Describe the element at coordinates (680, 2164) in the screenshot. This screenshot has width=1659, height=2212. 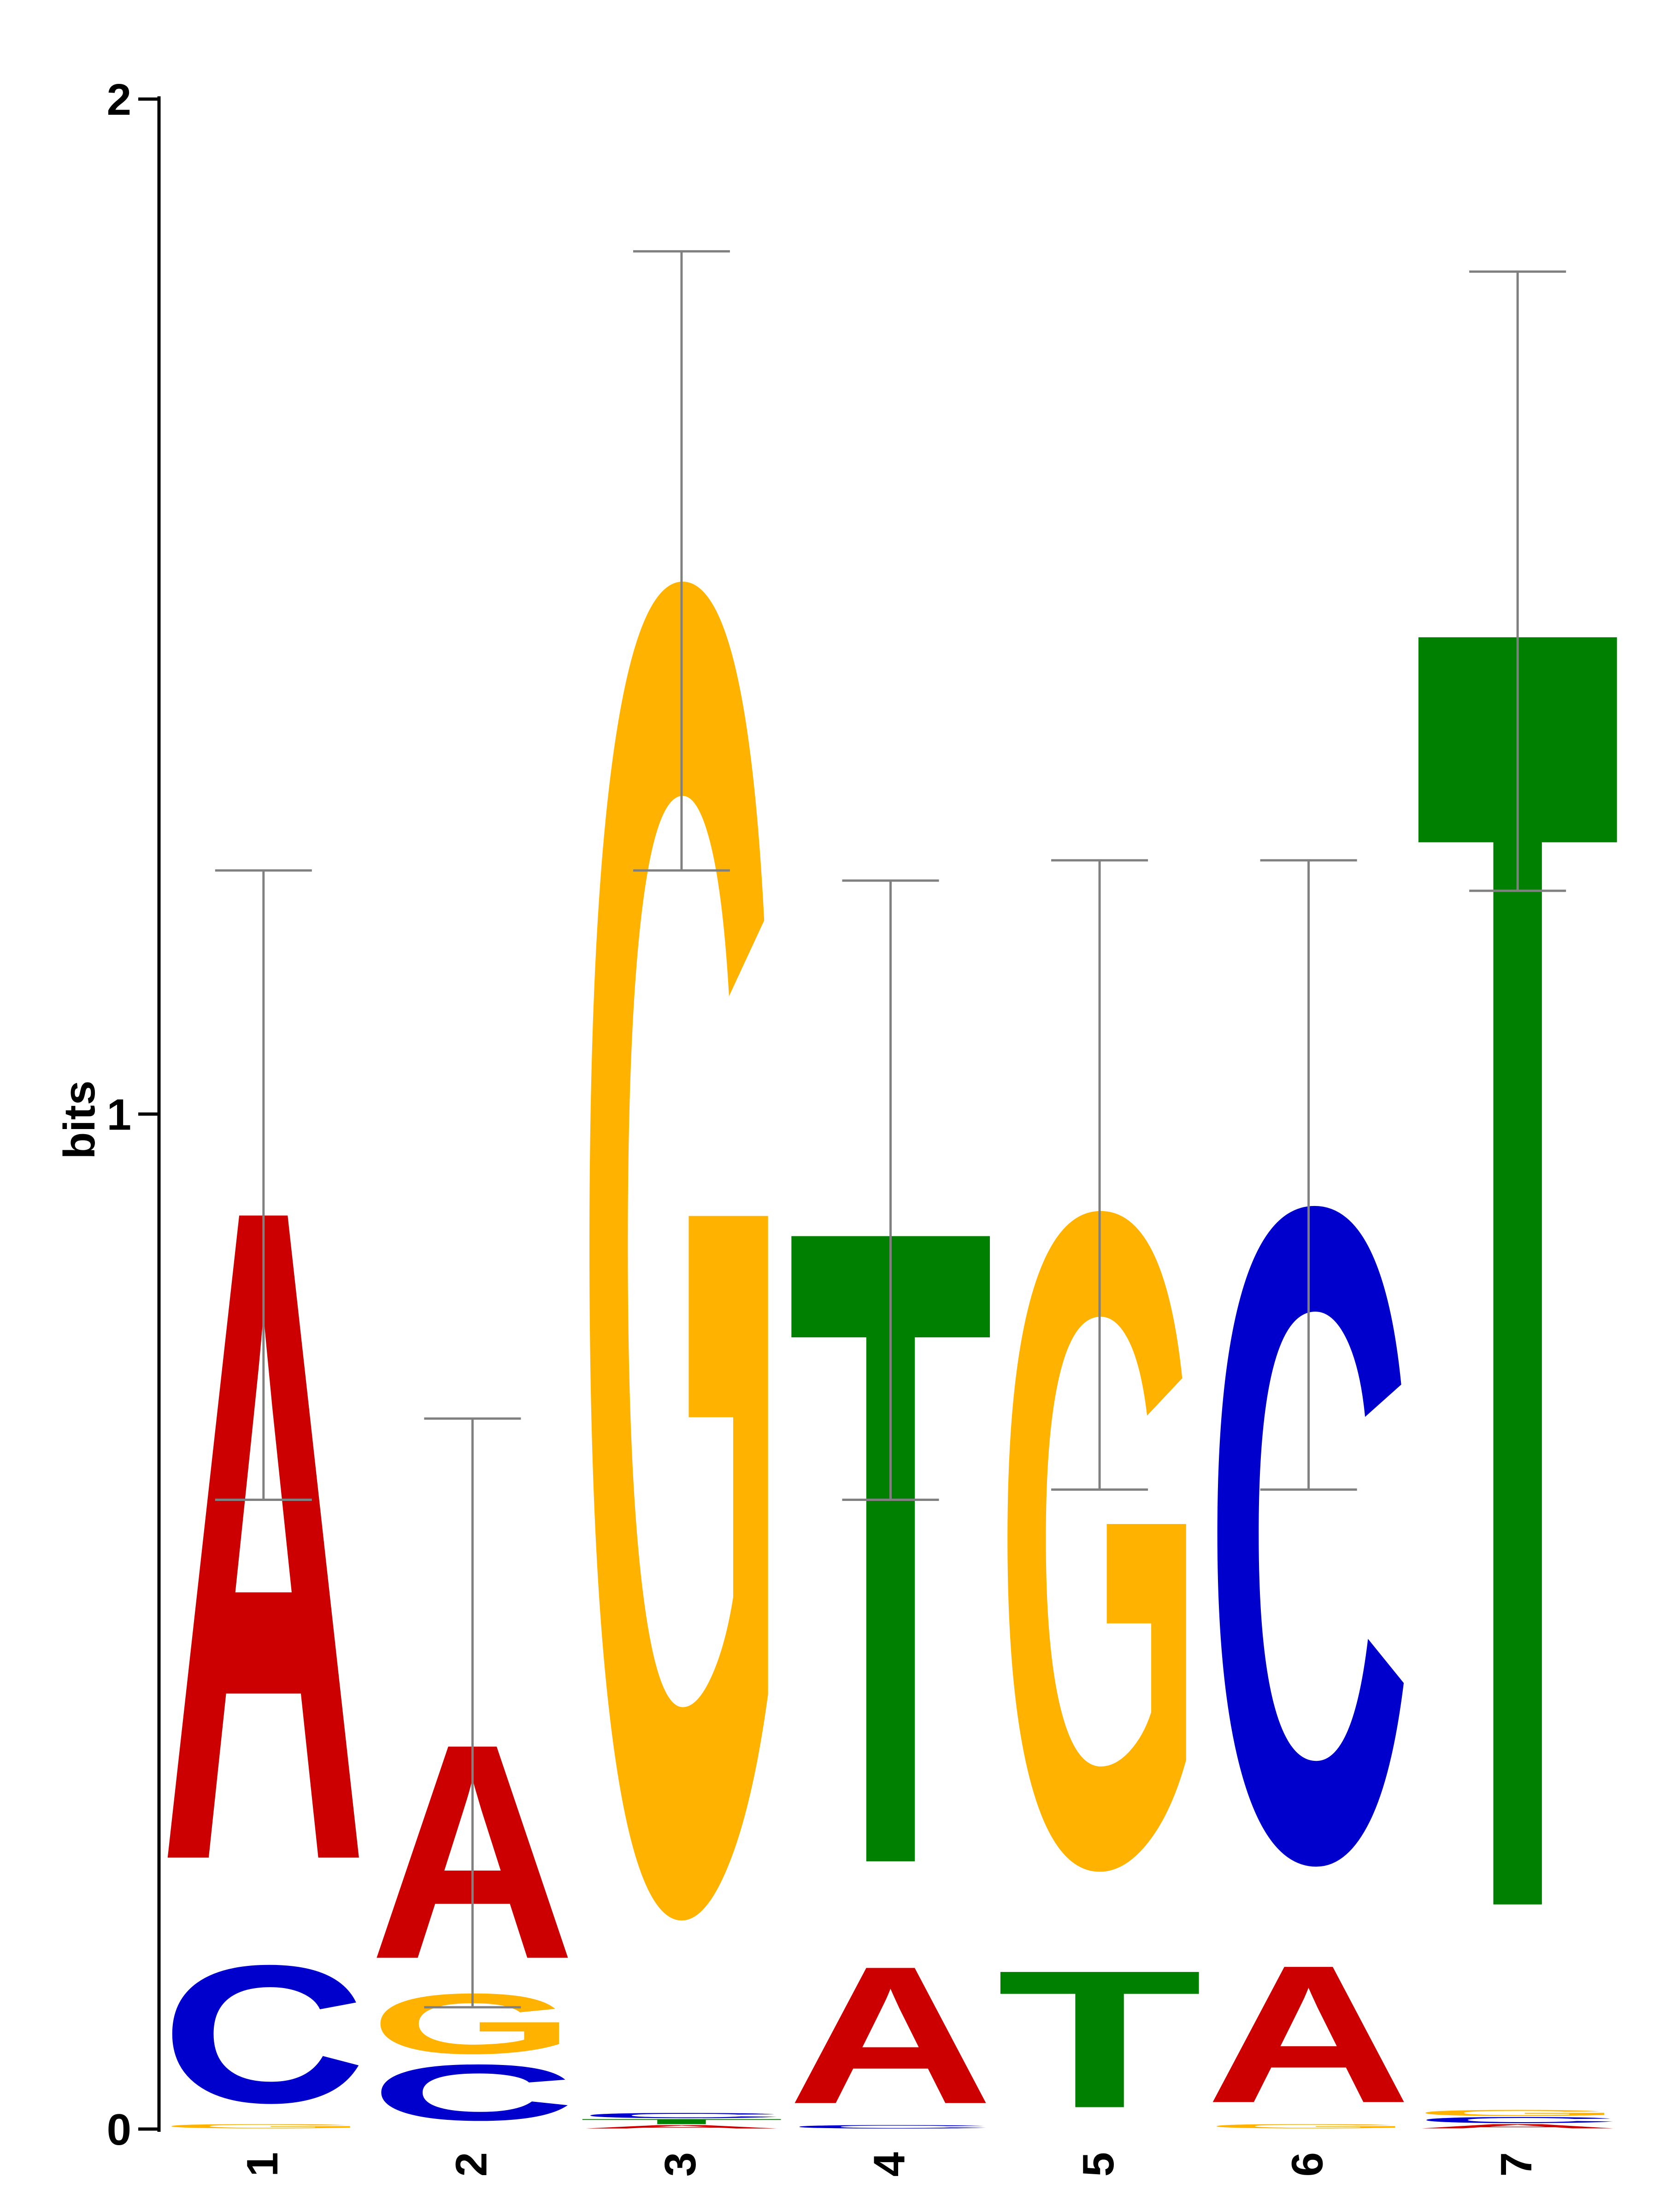
I see `x-tick-label: 3` at that location.